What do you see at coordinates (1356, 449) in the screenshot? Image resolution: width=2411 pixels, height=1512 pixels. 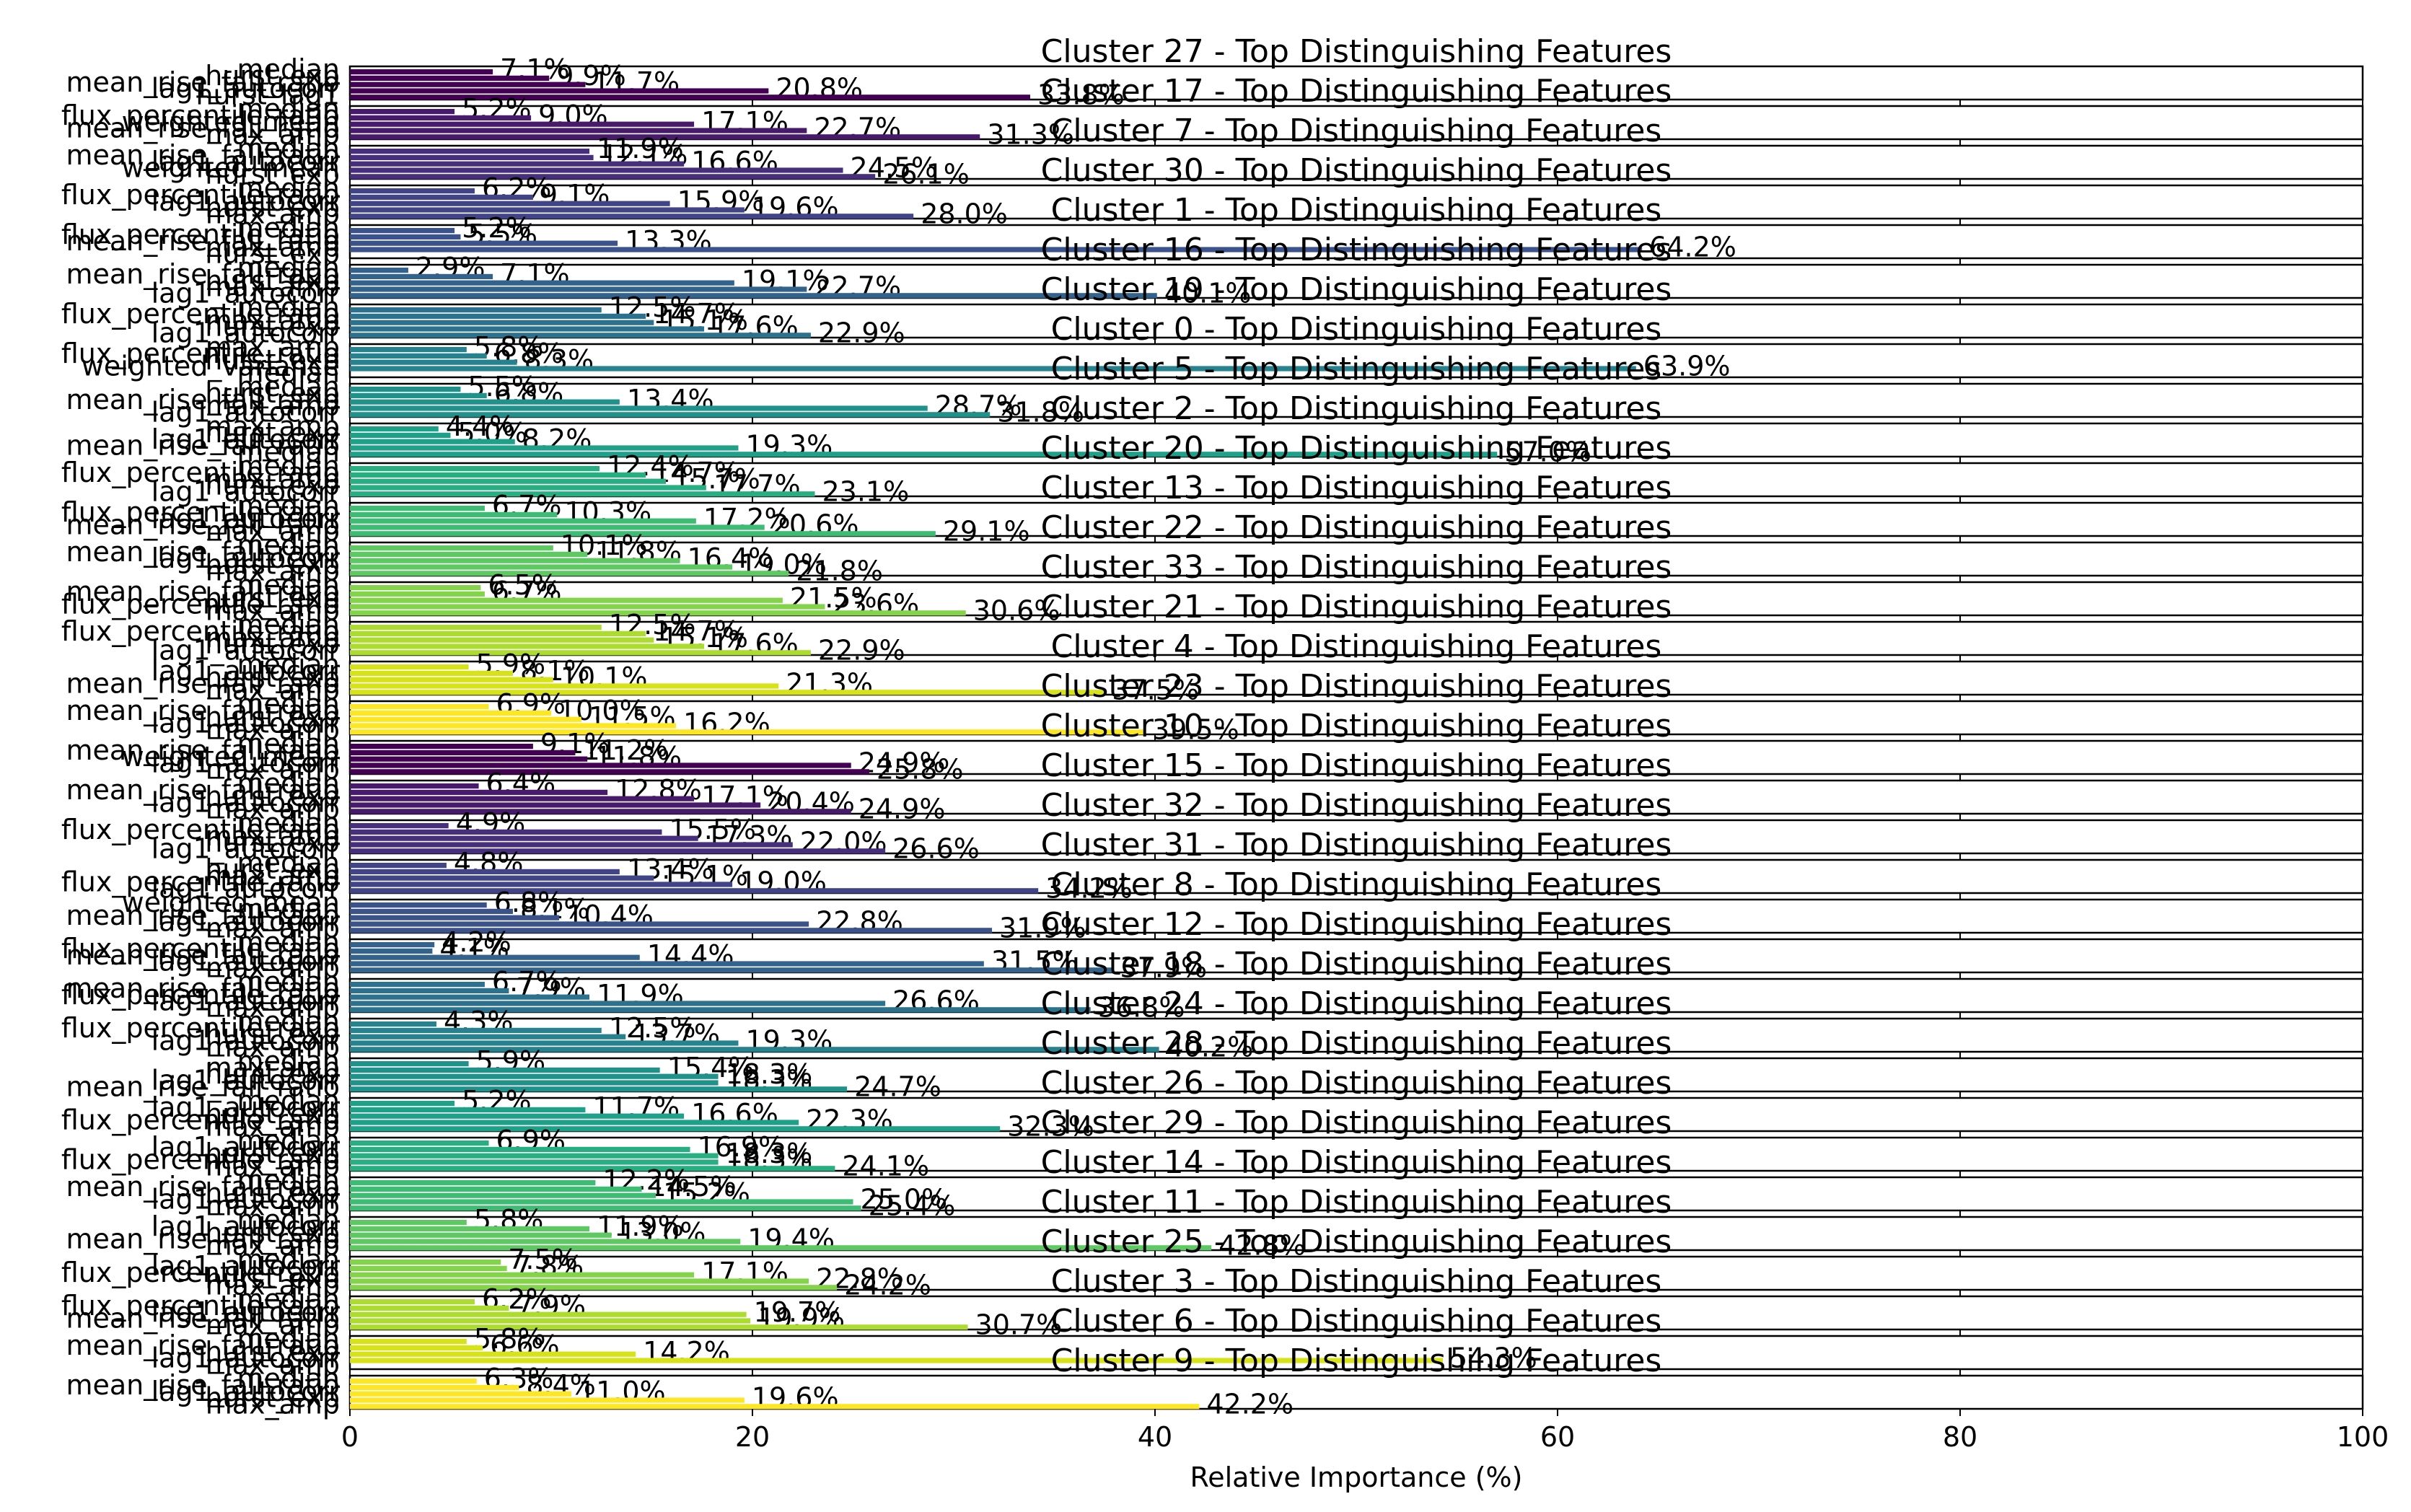 I see `panel-title: Cluster 20 - Top Distinguishing Features` at bounding box center [1356, 449].